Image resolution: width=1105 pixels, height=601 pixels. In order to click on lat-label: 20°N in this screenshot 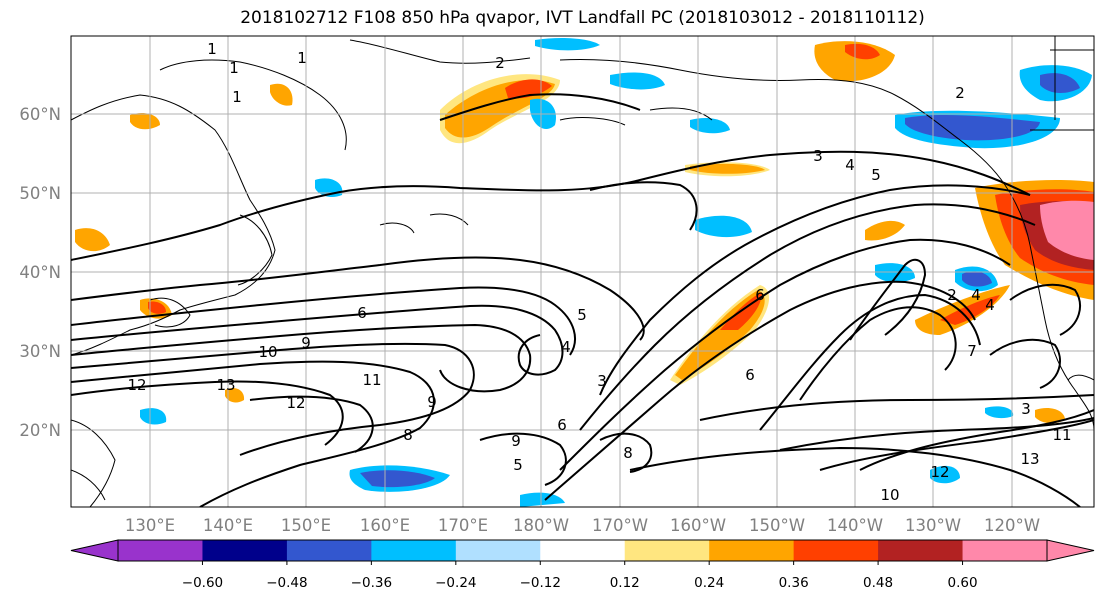, I will do `click(40, 430)`.